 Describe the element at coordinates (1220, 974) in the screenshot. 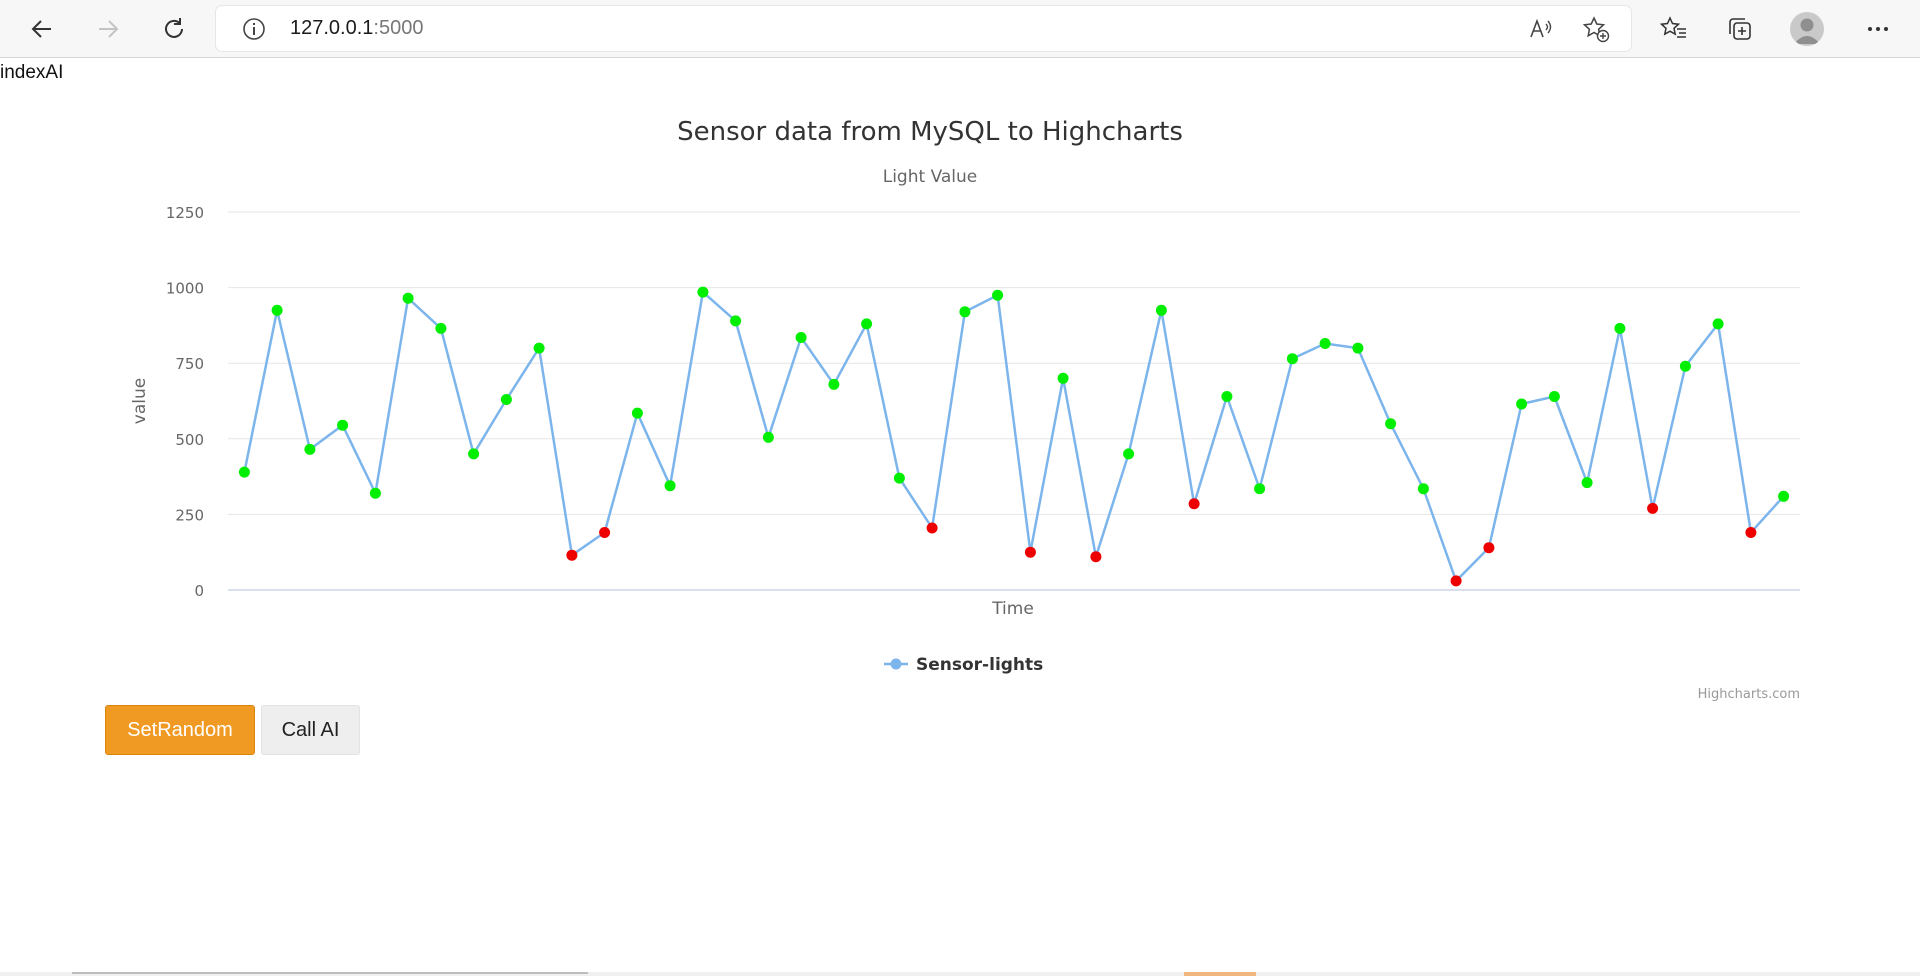

I see `bottom-strip-highlight` at that location.